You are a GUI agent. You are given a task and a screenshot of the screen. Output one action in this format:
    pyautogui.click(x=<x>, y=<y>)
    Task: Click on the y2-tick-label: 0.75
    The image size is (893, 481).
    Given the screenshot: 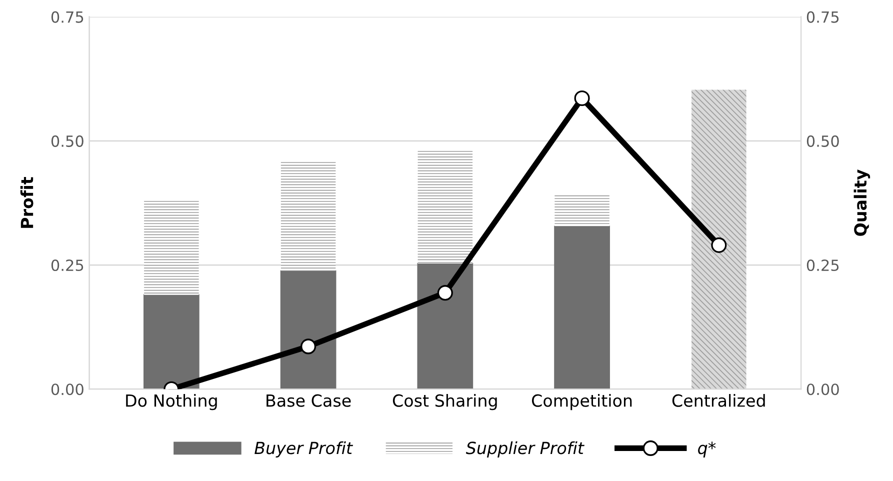 What is the action you would take?
    pyautogui.click(x=822, y=17)
    